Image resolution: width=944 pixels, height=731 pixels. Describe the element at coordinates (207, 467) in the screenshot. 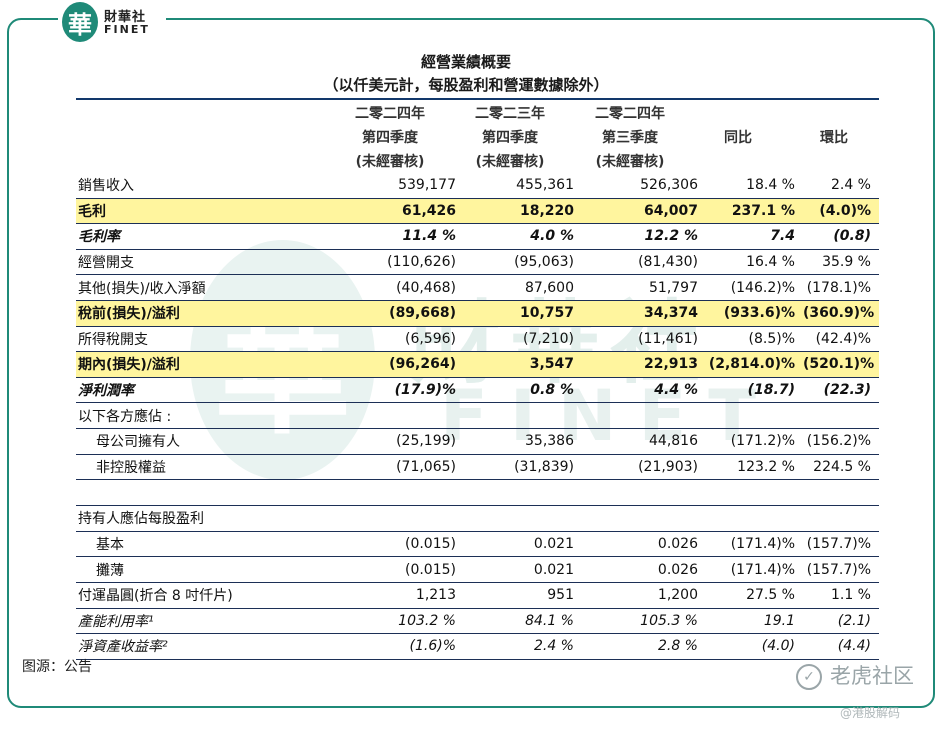

I see `row-label: 非控股權益` at that location.